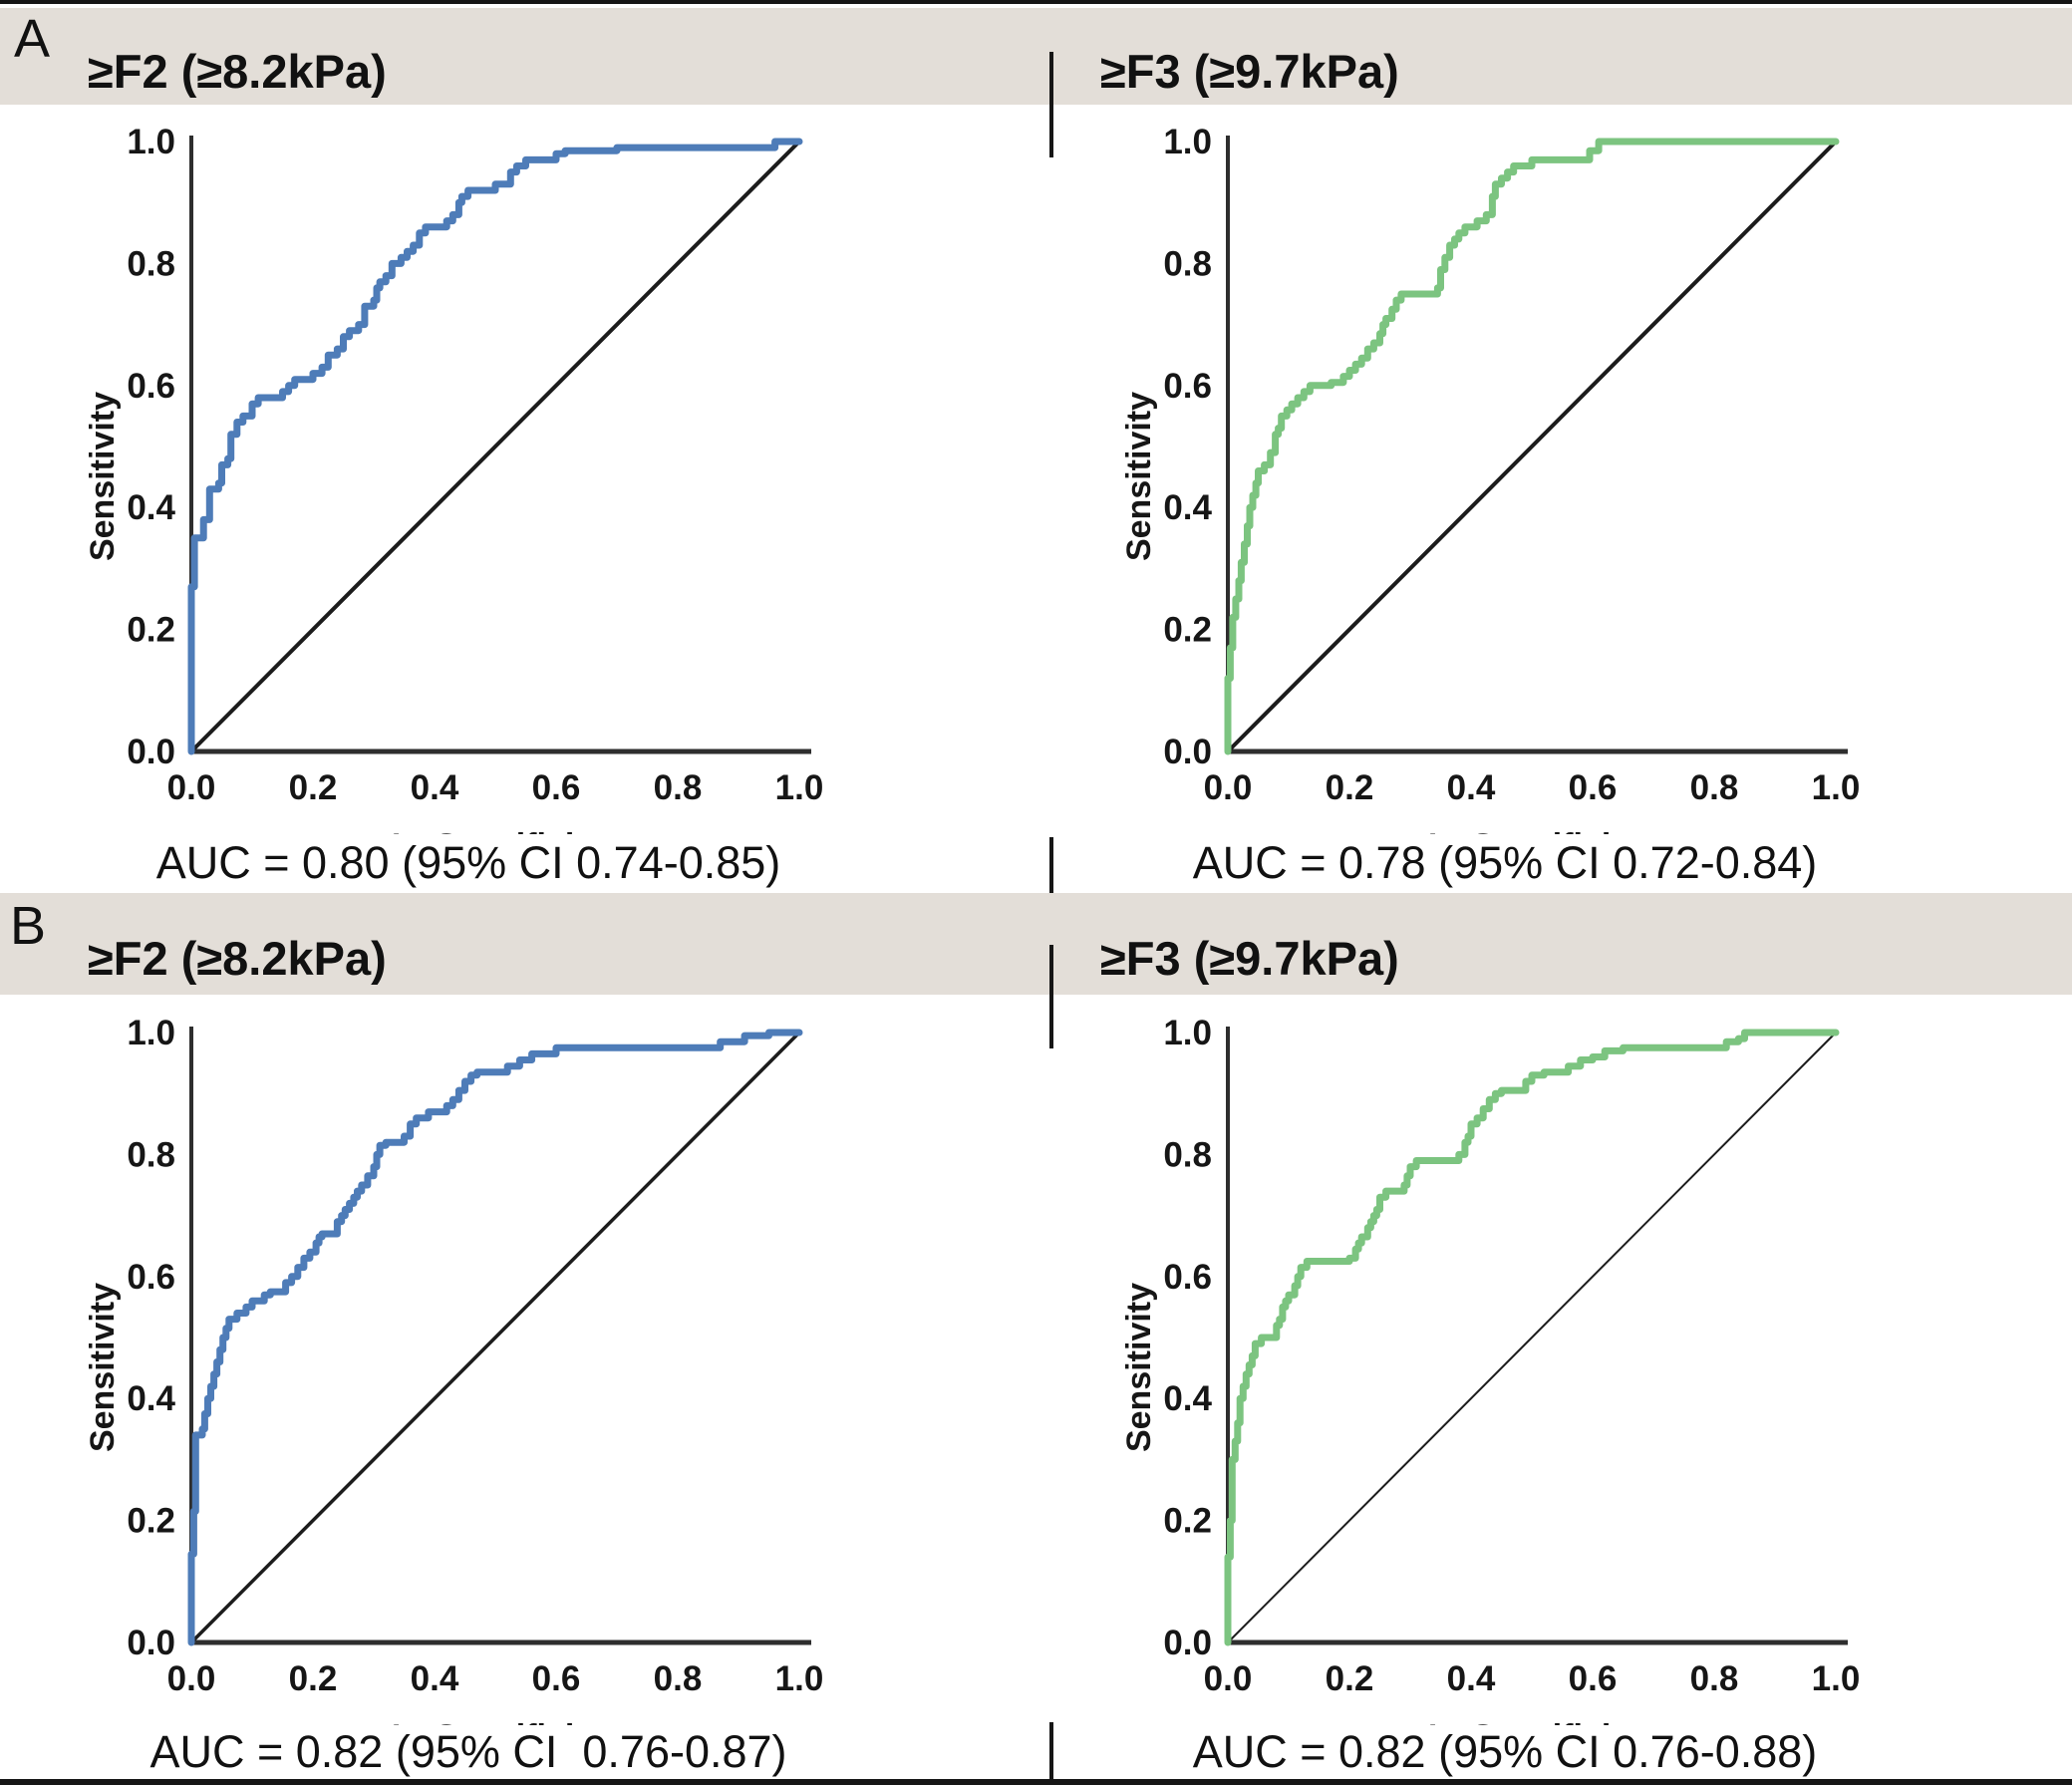 This screenshot has width=2072, height=1785. I want to click on panel-b-f3-title: ≥F3 (≥9.7kPa), so click(1249, 959).